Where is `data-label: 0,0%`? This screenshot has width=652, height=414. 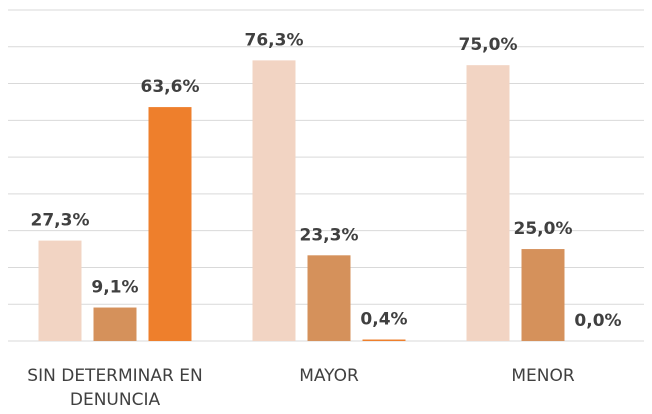
data-label: 0,0% is located at coordinates (597, 321).